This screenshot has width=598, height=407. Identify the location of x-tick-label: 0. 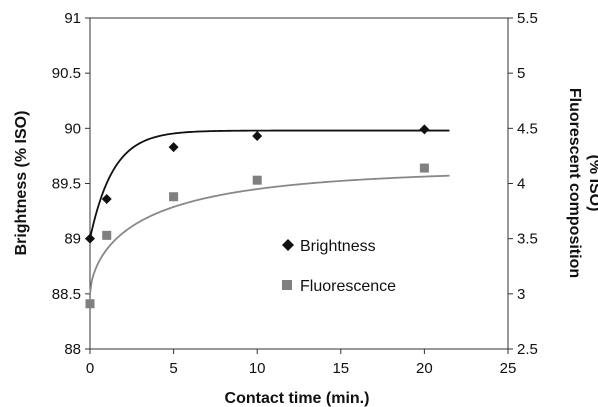
(90, 368).